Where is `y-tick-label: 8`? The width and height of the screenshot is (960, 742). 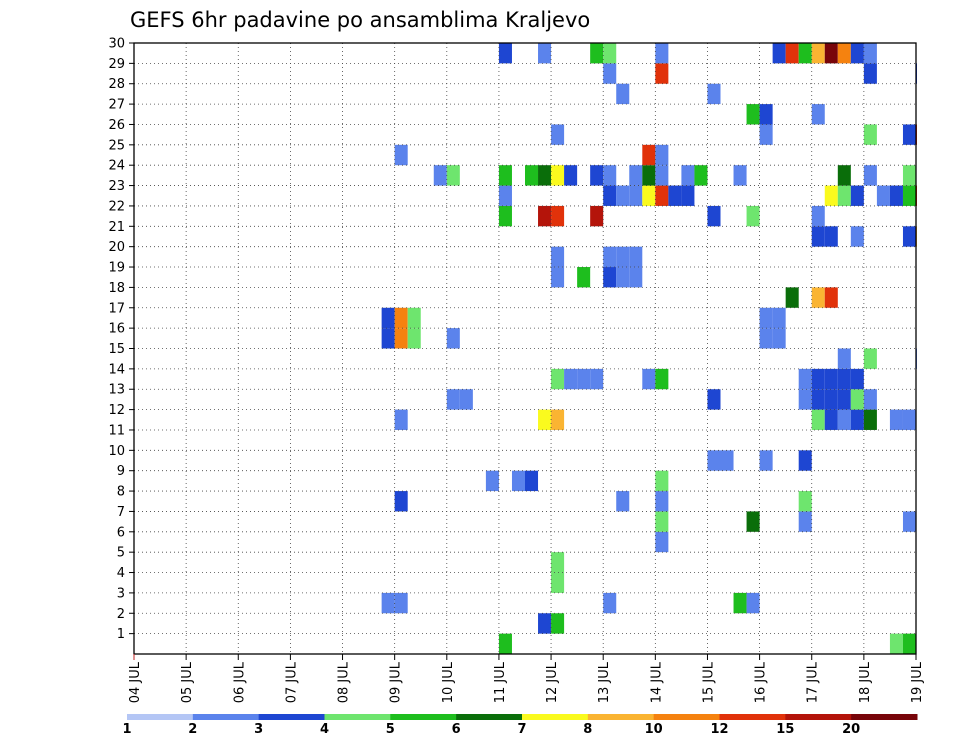 y-tick-label: 8 is located at coordinates (121, 492).